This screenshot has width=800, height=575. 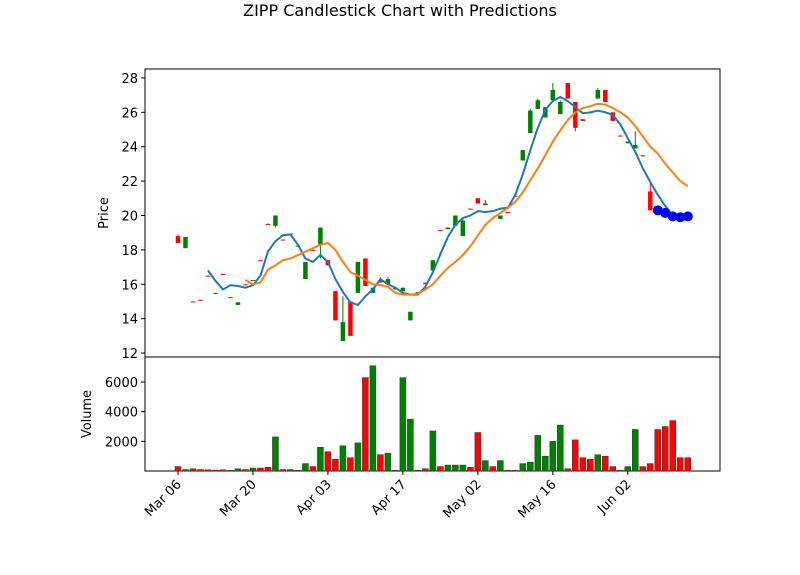 What do you see at coordinates (121, 383) in the screenshot?
I see `volume-tick-label: 6000` at bounding box center [121, 383].